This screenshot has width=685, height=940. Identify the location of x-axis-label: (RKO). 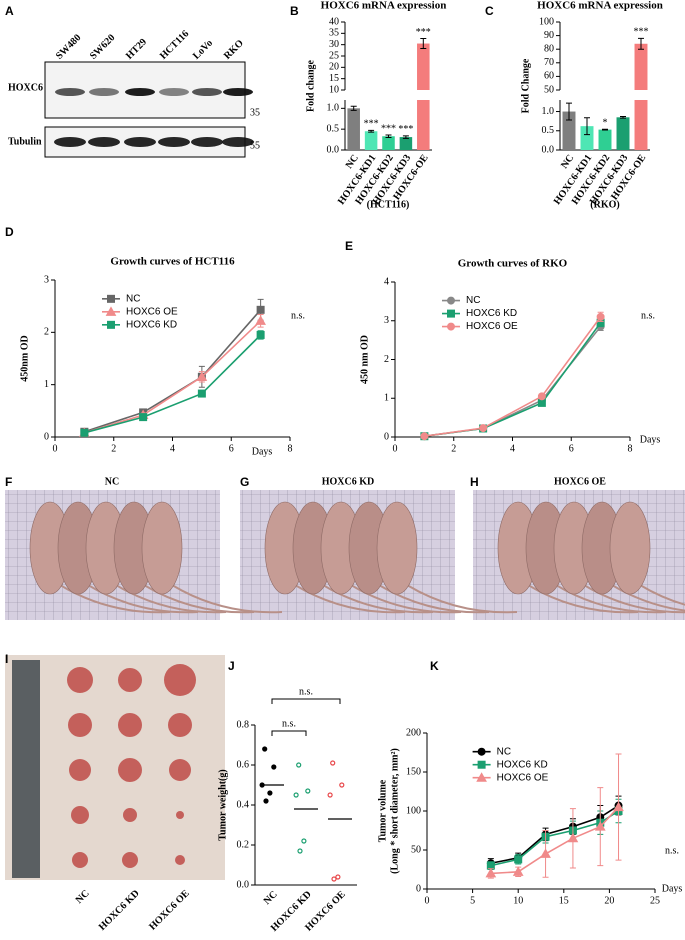
(604, 204).